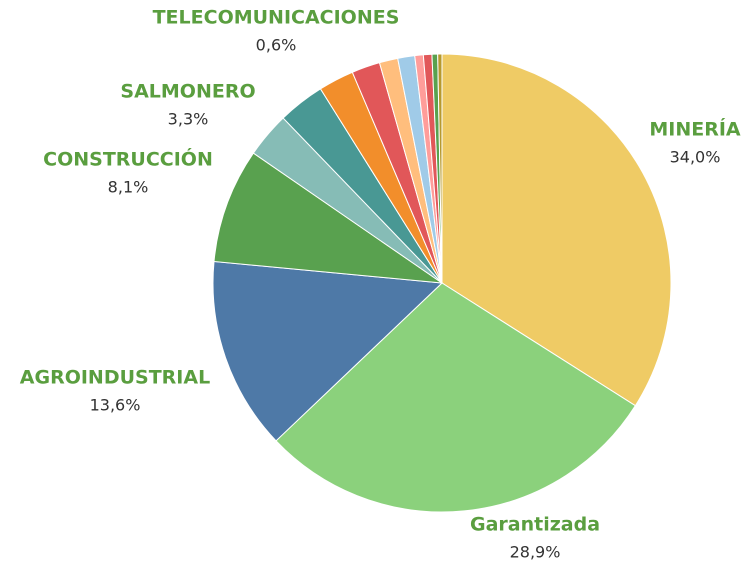 The image size is (751, 564). I want to click on slice-label: SALMONERO, so click(187, 92).